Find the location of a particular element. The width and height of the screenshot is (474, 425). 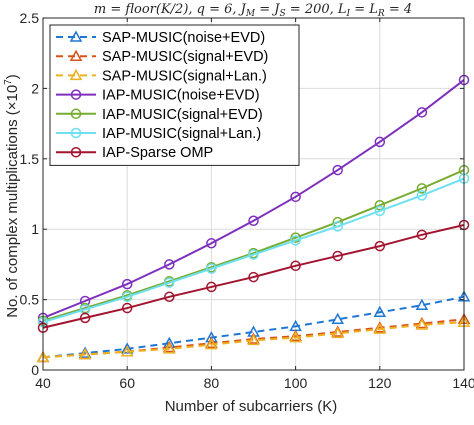

legend-item: SAP-MUSIC(signal+EVD) is located at coordinates (162, 57).